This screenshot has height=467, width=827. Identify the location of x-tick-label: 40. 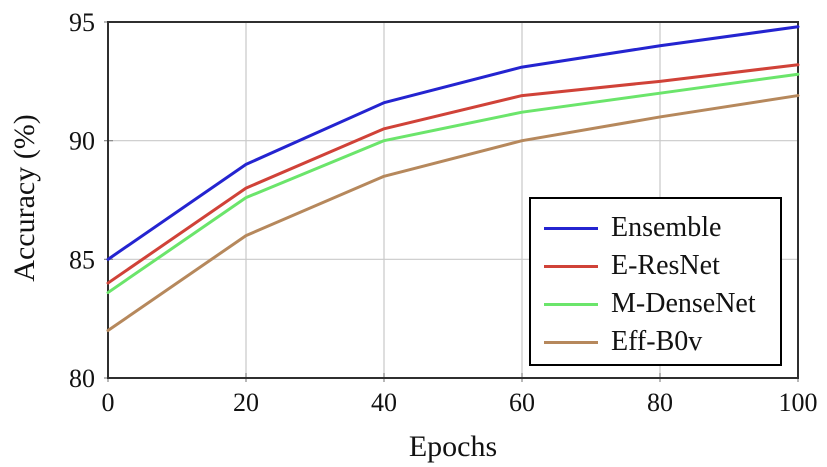
(384, 402).